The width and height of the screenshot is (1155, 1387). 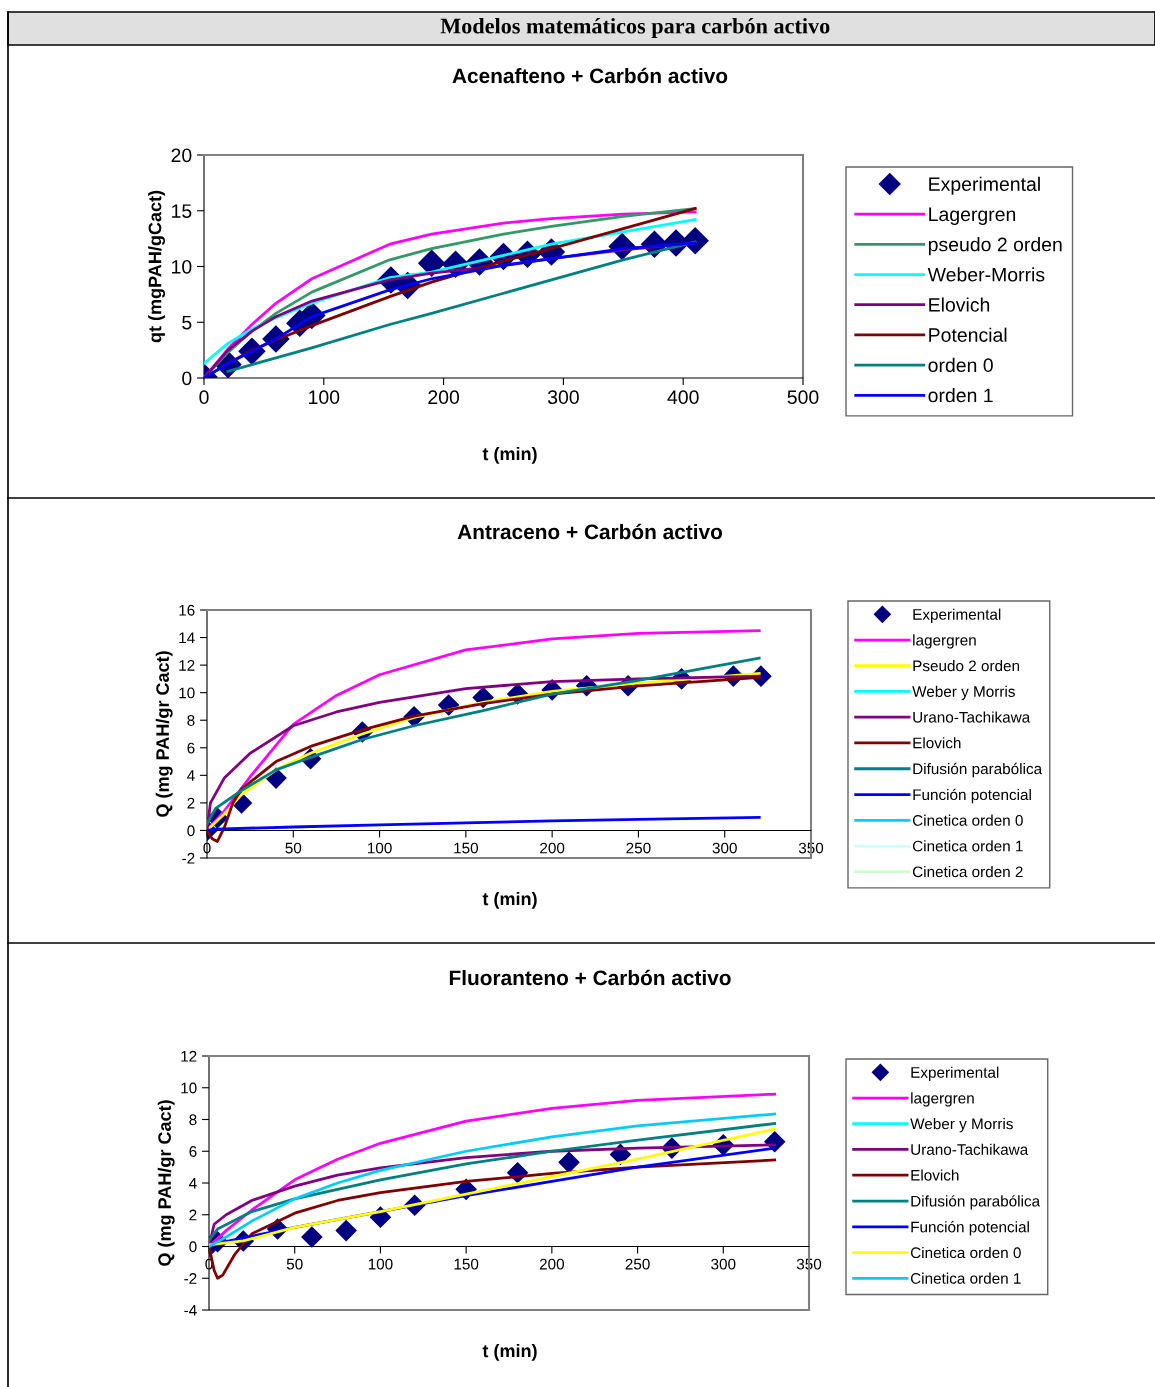 What do you see at coordinates (187, 638) in the screenshot?
I see `y-tick-label: 14` at bounding box center [187, 638].